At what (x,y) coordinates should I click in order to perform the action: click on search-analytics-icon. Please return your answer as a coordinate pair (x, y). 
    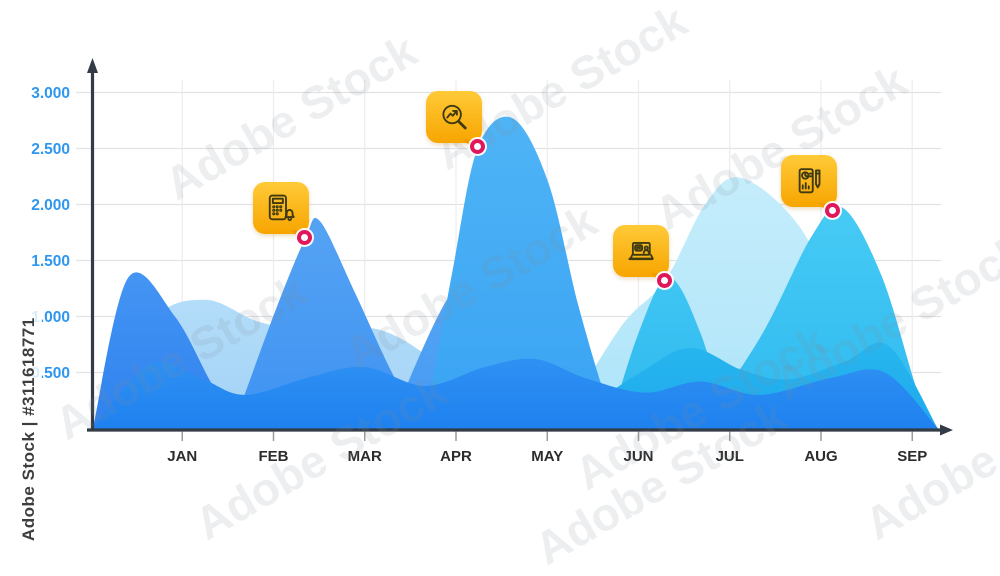
    Looking at the image, I should click on (454, 117).